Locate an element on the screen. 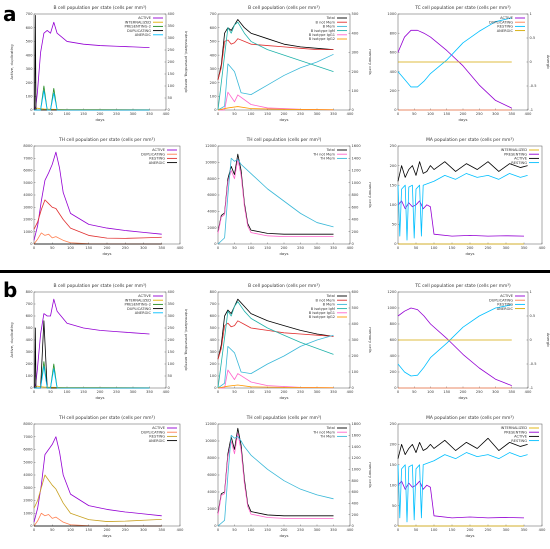 The image size is (550, 549). legend-label: ANERGIC is located at coordinates (505, 31).